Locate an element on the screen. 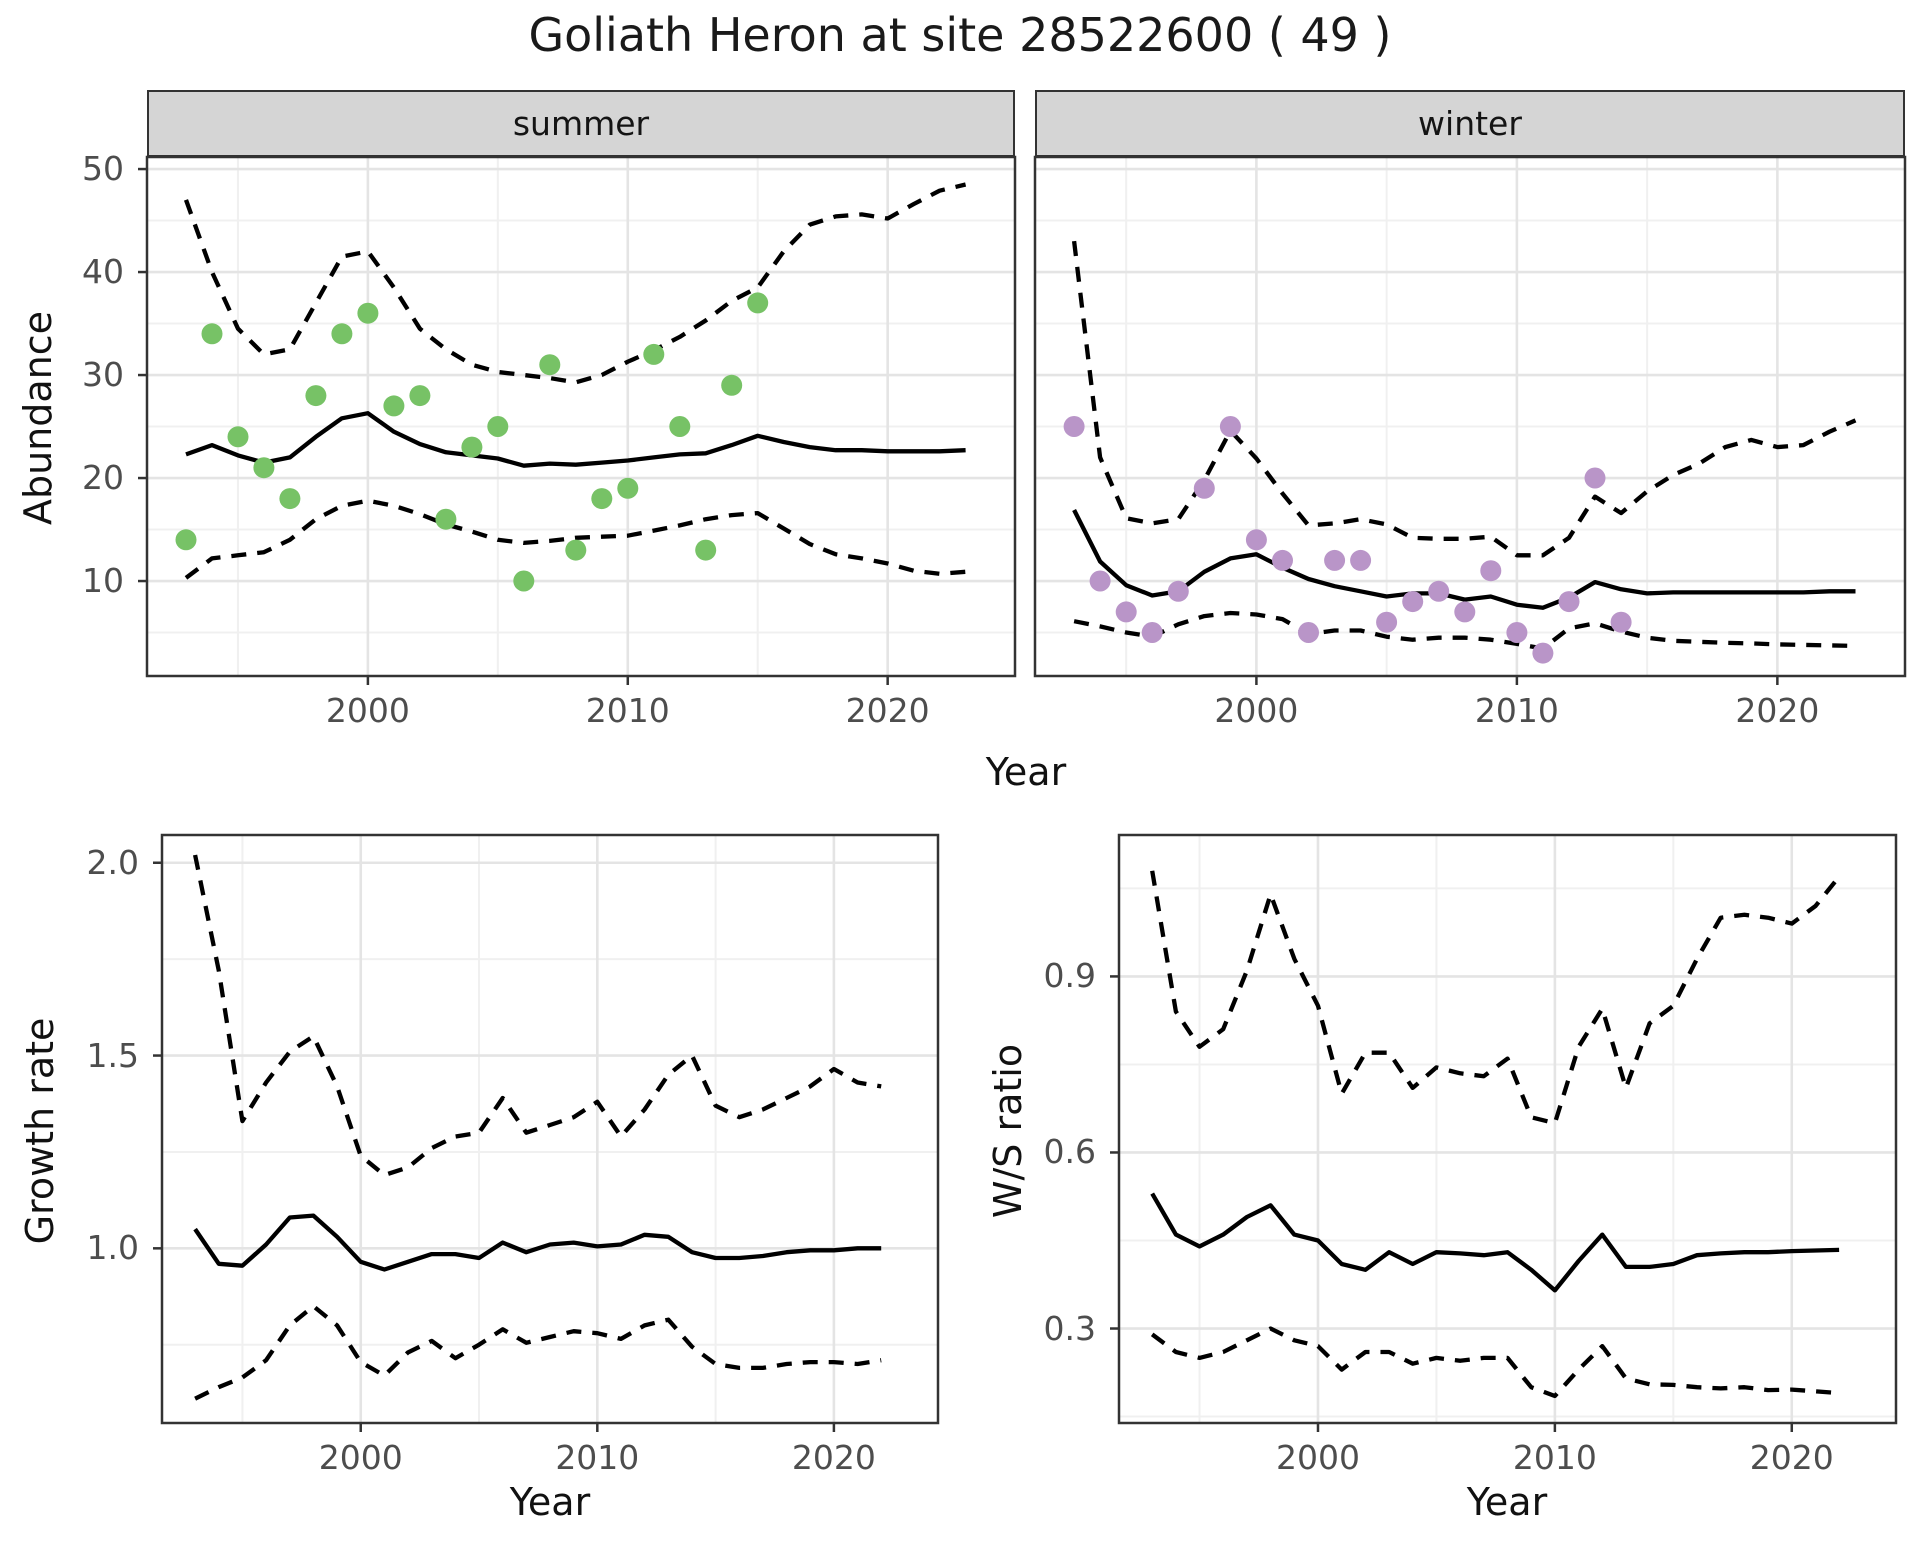  facet-strip-summer: summer is located at coordinates (581, 123).